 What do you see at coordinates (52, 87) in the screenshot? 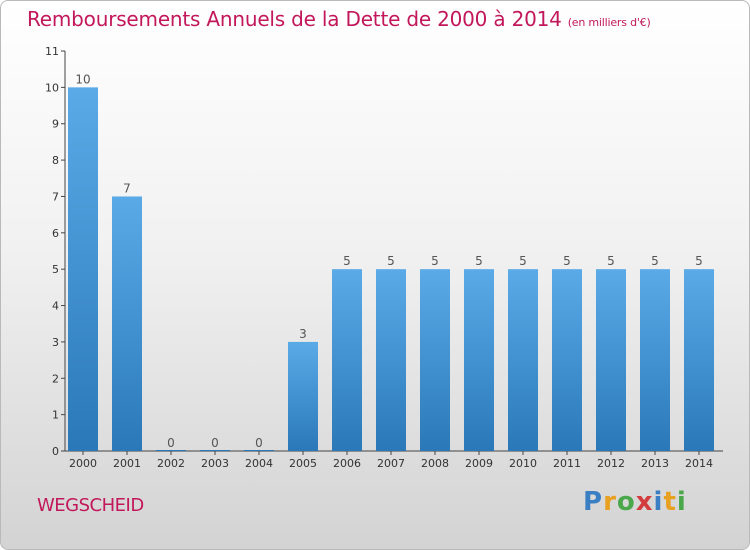
I see `y-tick-label: 10` at bounding box center [52, 87].